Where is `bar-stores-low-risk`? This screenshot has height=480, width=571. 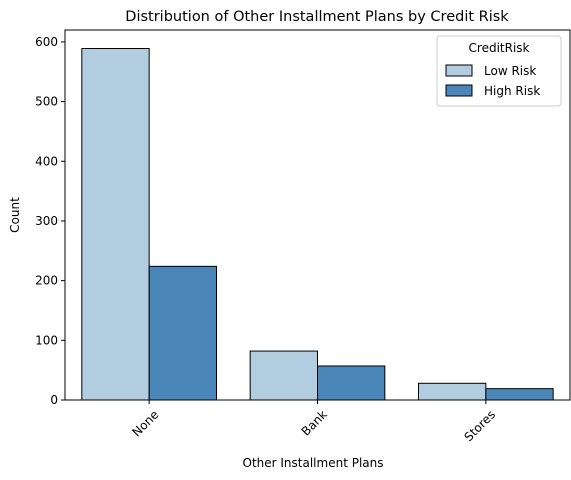
bar-stores-low-risk is located at coordinates (452, 391).